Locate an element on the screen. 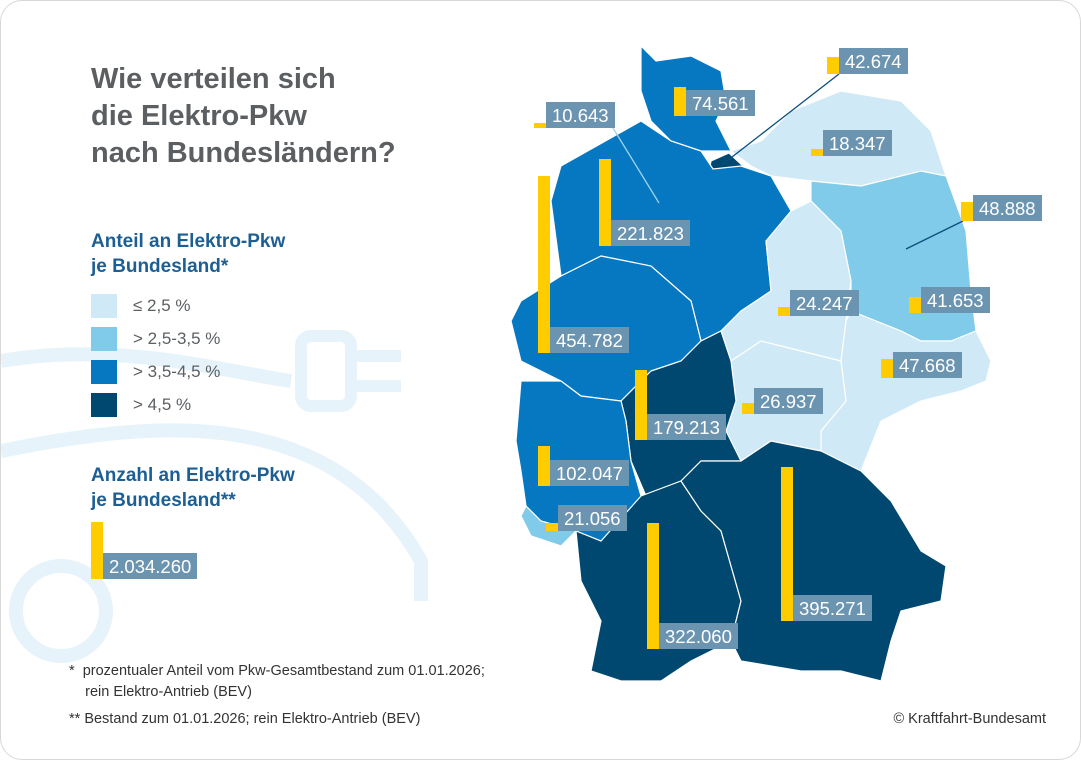 This screenshot has width=1081, height=760. legend-count-heading: Anzahl an Elektro-Pkw je Bundesland** is located at coordinates (193, 488).